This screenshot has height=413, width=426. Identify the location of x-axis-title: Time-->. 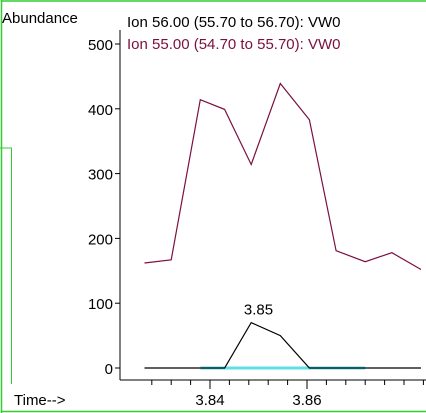
(40, 400).